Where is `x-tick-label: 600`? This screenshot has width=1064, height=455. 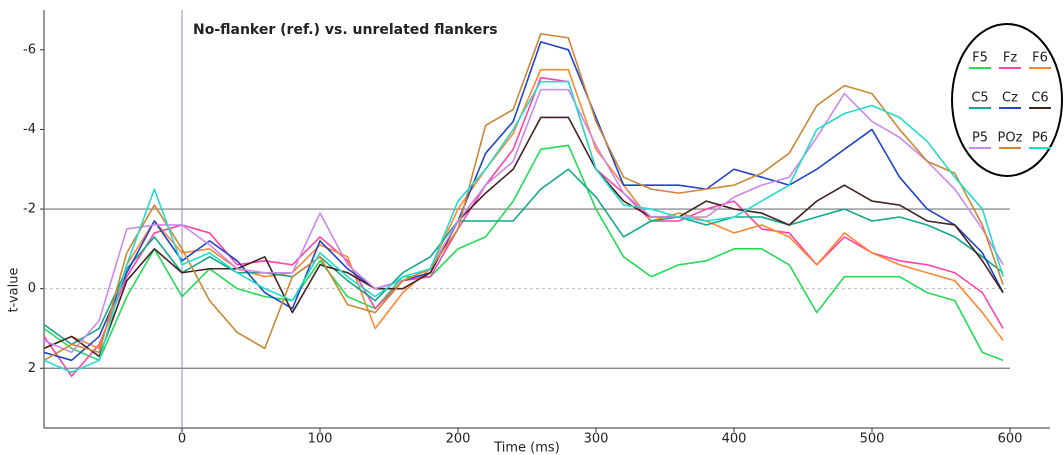
x-tick-label: 600 is located at coordinates (1010, 439).